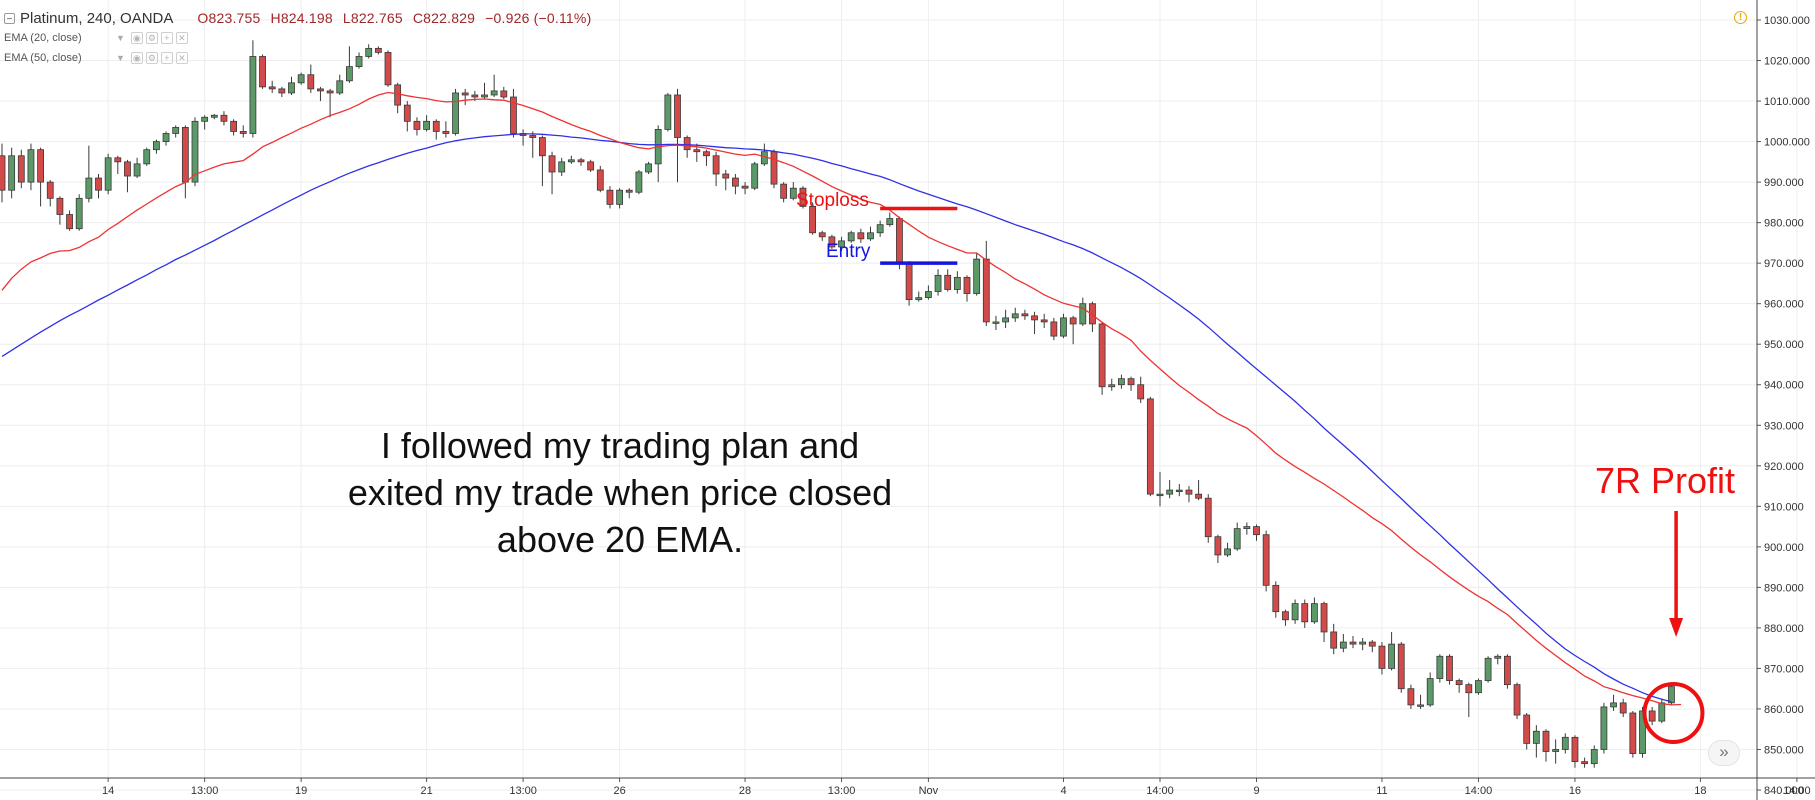 Image resolution: width=1815 pixels, height=800 pixels. Describe the element at coordinates (1787, 62) in the screenshot. I see `price-tick-label: 1020.000` at that location.